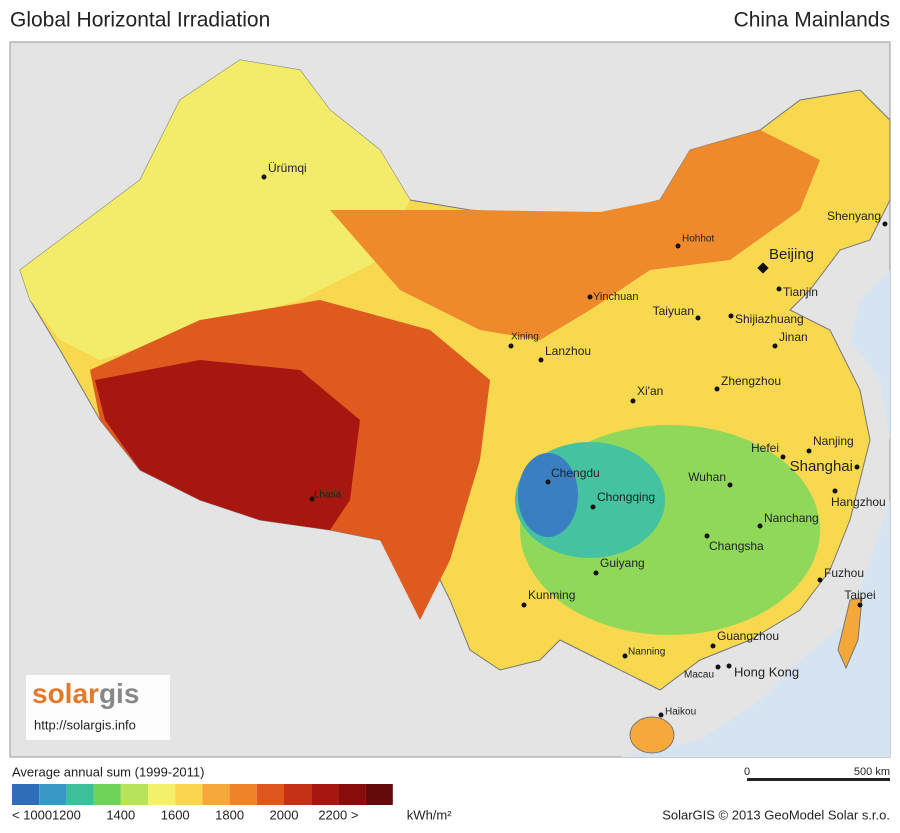 The width and height of the screenshot is (900, 833). I want to click on city-label: Shijiazhuang, so click(769, 319).